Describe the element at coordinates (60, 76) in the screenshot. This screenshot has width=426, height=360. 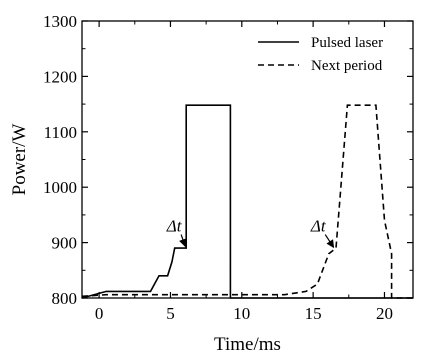
I see `y-tick-label-1200: 1200` at that location.